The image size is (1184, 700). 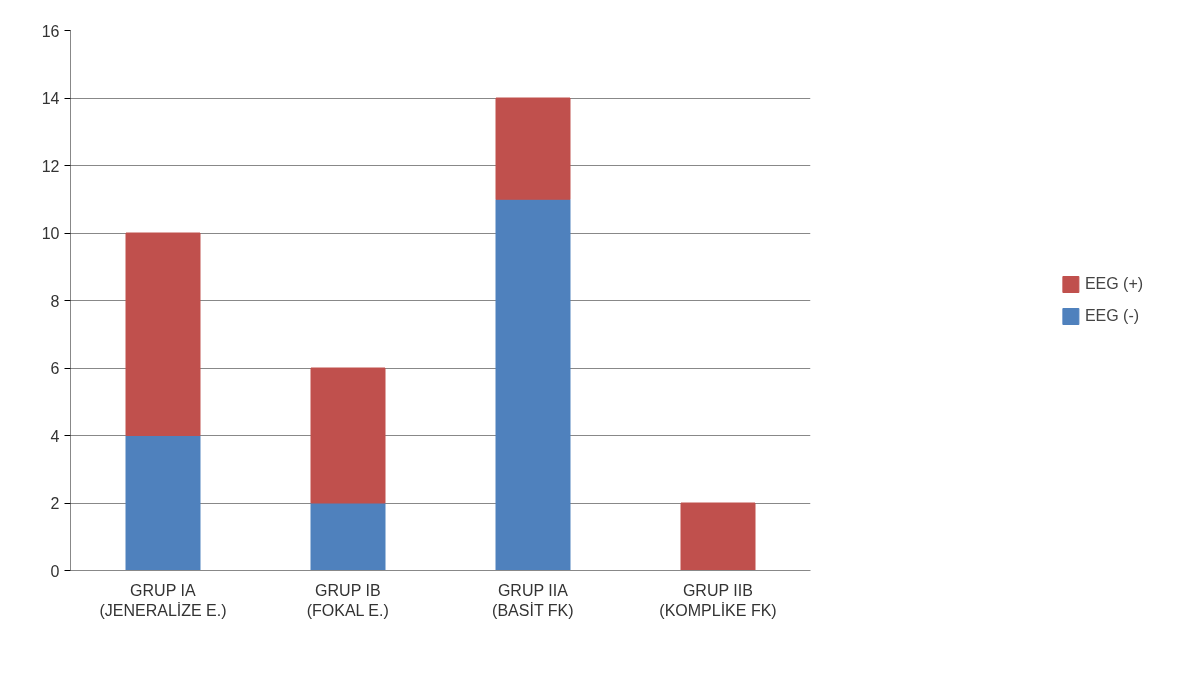 What do you see at coordinates (1114, 284) in the screenshot?
I see `legend-label: EEG (+)` at bounding box center [1114, 284].